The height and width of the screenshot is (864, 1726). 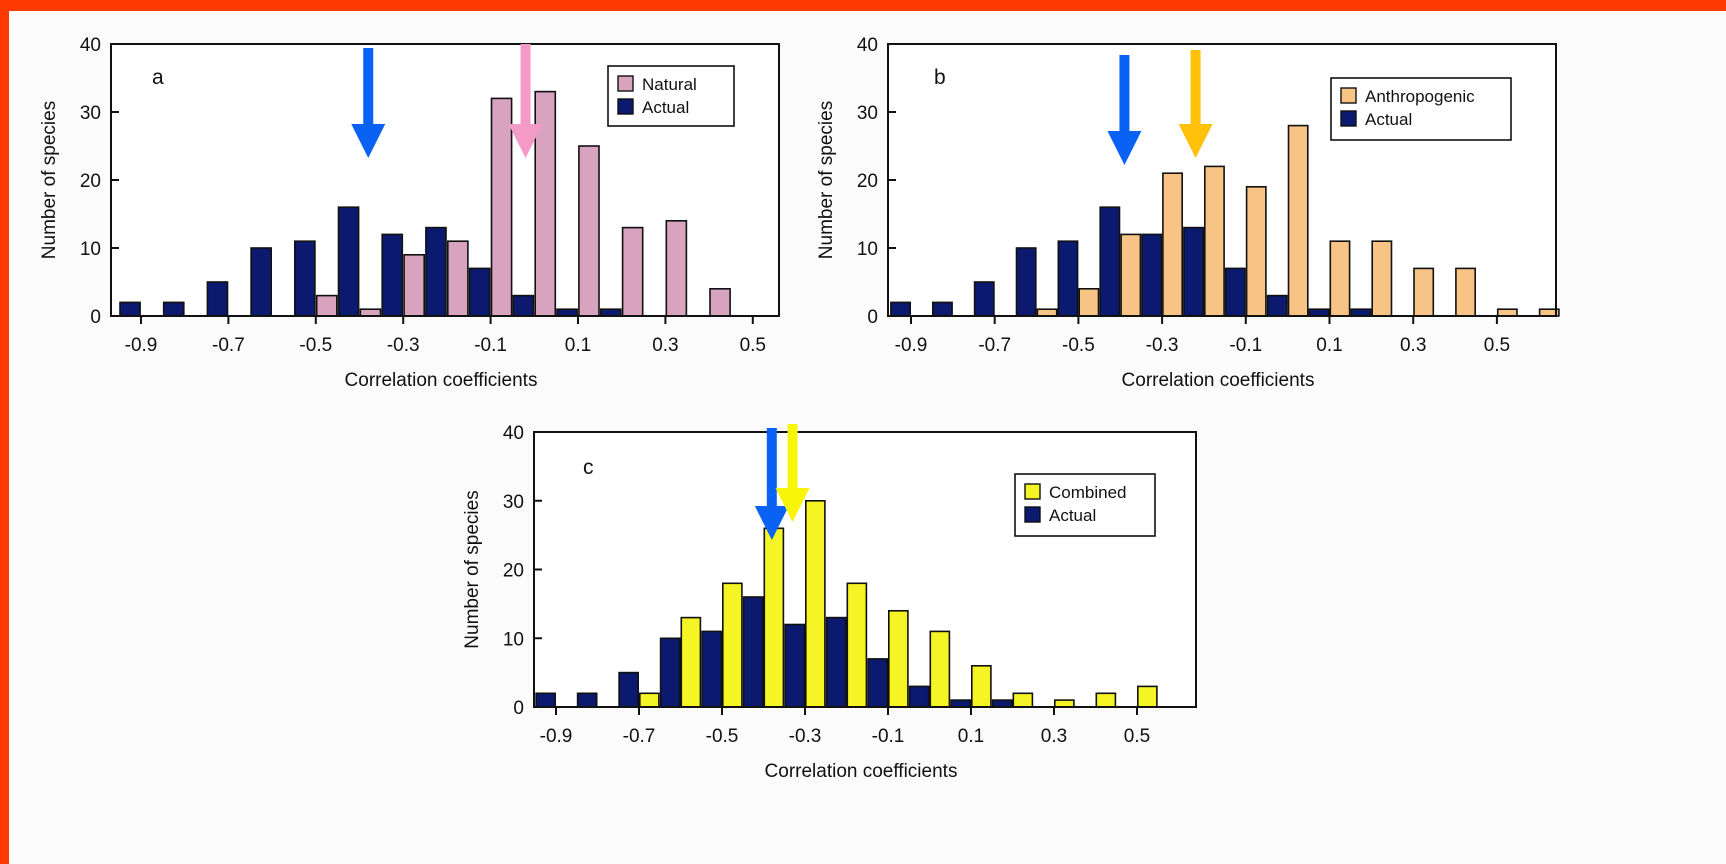 What do you see at coordinates (1088, 492) in the screenshot?
I see `legend-label: Combined` at bounding box center [1088, 492].